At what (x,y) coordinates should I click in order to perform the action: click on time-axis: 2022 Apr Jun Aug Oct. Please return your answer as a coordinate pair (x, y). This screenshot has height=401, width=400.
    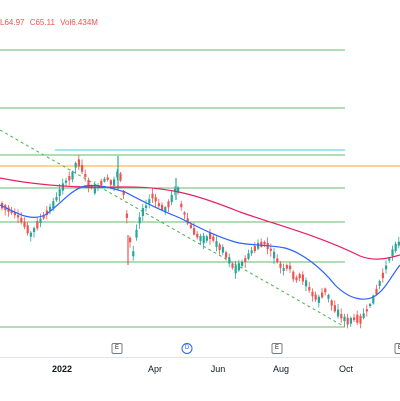
    Looking at the image, I should click on (200, 379).